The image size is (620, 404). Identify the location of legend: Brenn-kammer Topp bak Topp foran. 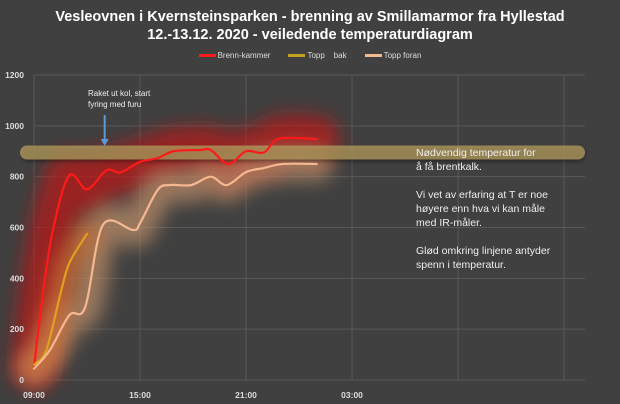
(310, 55).